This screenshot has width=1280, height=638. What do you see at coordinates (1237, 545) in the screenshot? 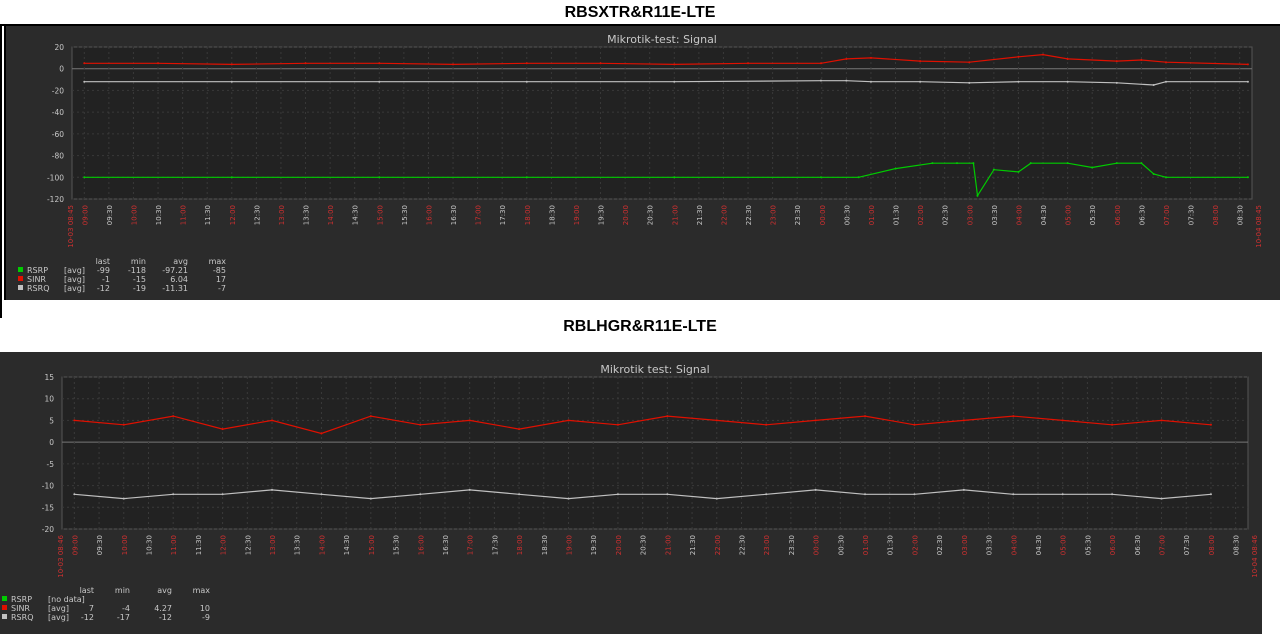
I see `x-tick-label: 08:30` at bounding box center [1237, 545].